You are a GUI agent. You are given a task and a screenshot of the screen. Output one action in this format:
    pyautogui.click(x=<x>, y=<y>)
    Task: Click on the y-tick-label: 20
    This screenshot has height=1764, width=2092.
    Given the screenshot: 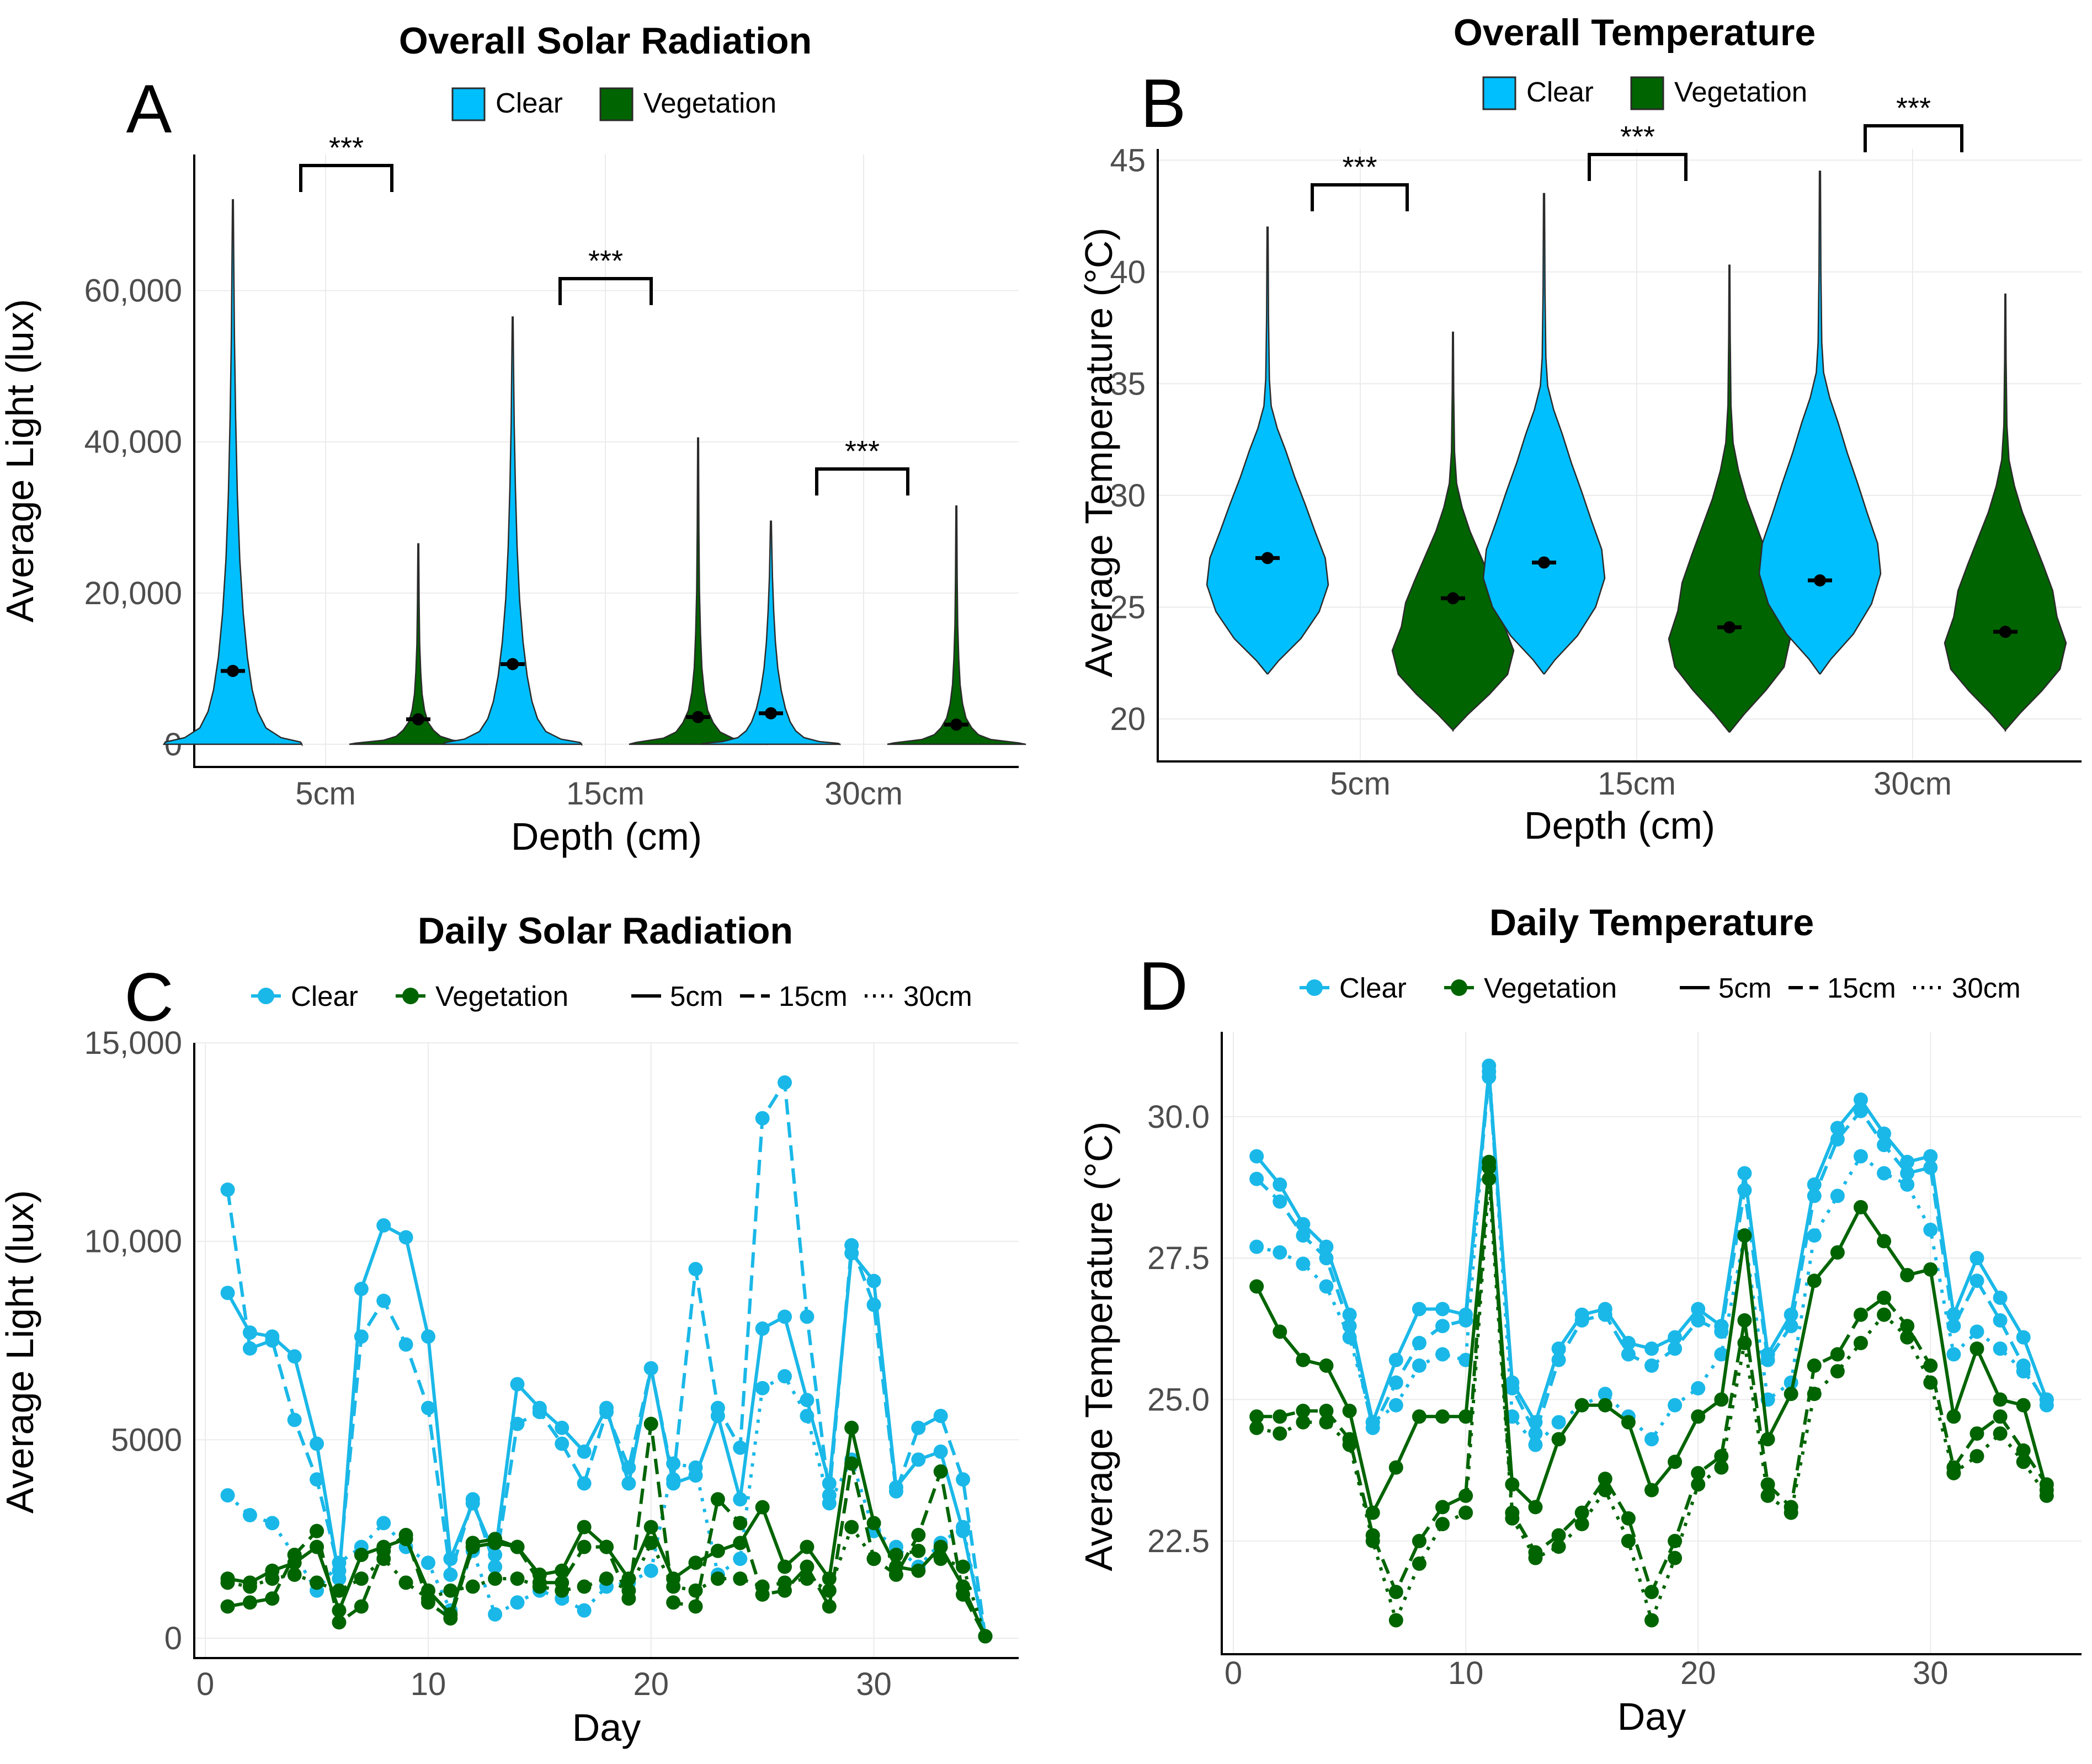 What is the action you would take?
    pyautogui.click(x=1128, y=719)
    